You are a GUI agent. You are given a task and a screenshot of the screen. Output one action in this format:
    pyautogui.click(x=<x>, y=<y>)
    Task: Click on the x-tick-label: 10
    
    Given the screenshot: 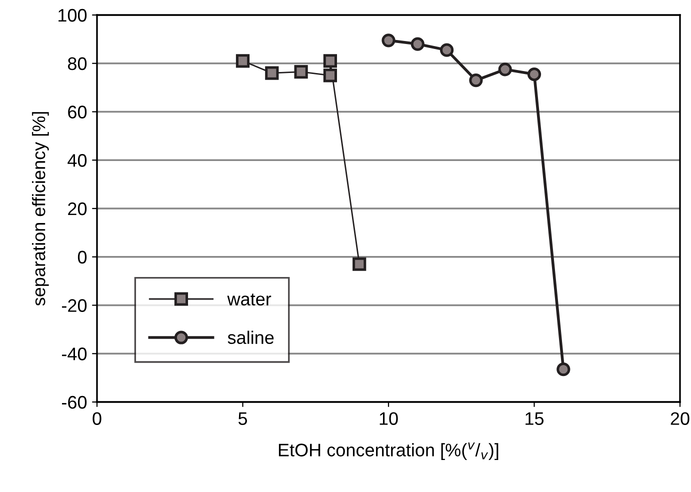 What is the action you would take?
    pyautogui.click(x=389, y=418)
    